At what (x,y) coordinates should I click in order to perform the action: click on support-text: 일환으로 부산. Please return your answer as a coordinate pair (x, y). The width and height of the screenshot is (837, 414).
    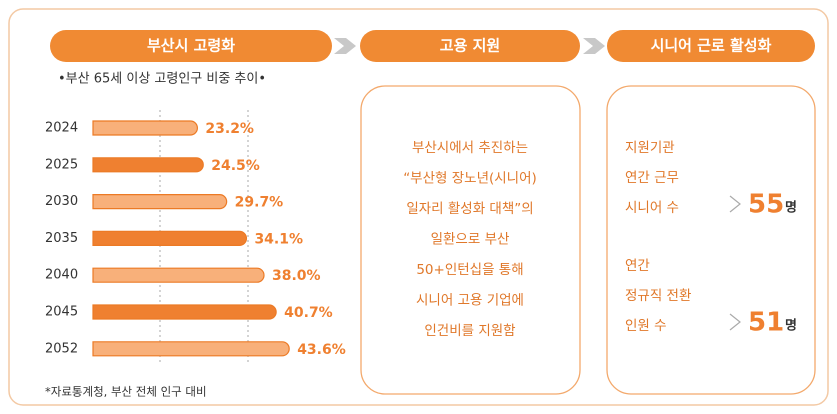
    Looking at the image, I should click on (470, 240).